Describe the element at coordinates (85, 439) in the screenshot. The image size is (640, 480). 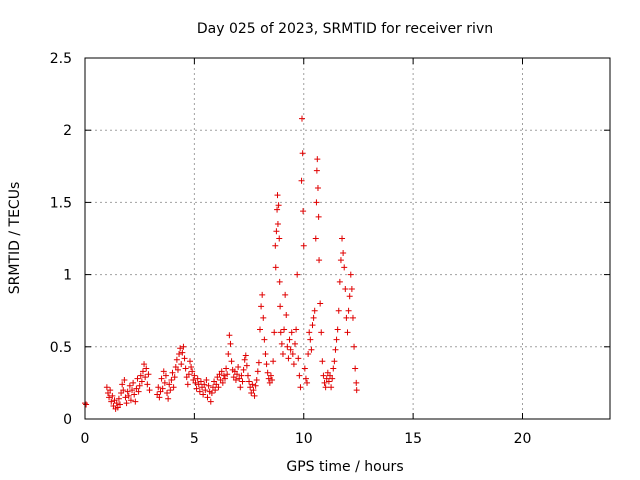
I see `x-tick-label: 0` at that location.